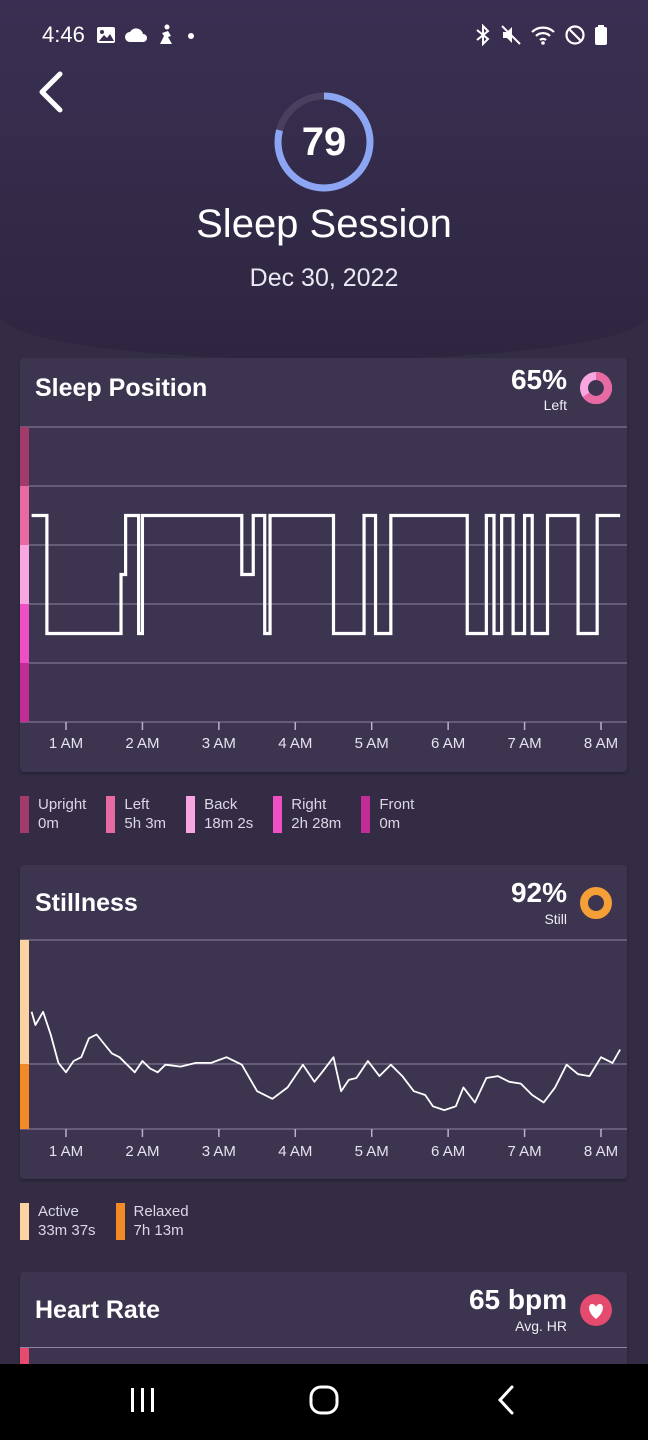 This screenshot has height=1440, width=648. Describe the element at coordinates (596, 903) in the screenshot. I see `stillness-ring-icon` at that location.